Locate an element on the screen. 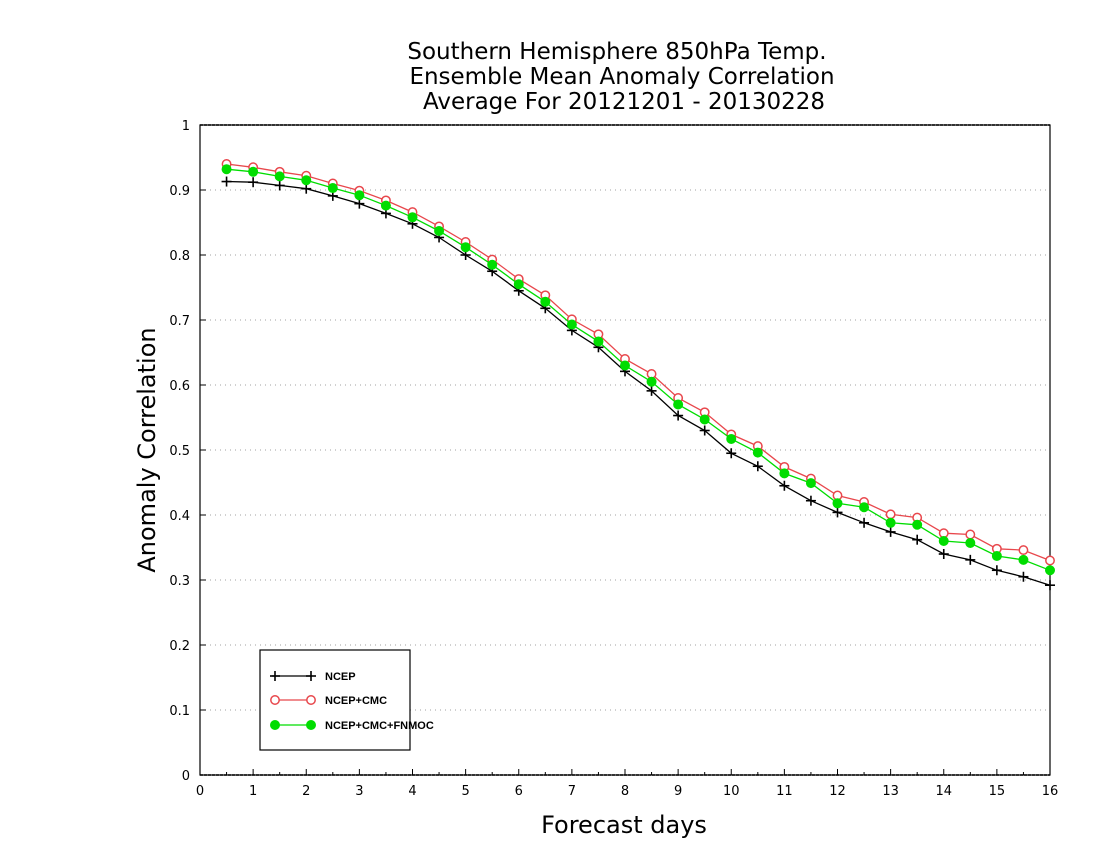 The height and width of the screenshot is (850, 1100). legend-label-1: NCEP+CMC is located at coordinates (356, 701).